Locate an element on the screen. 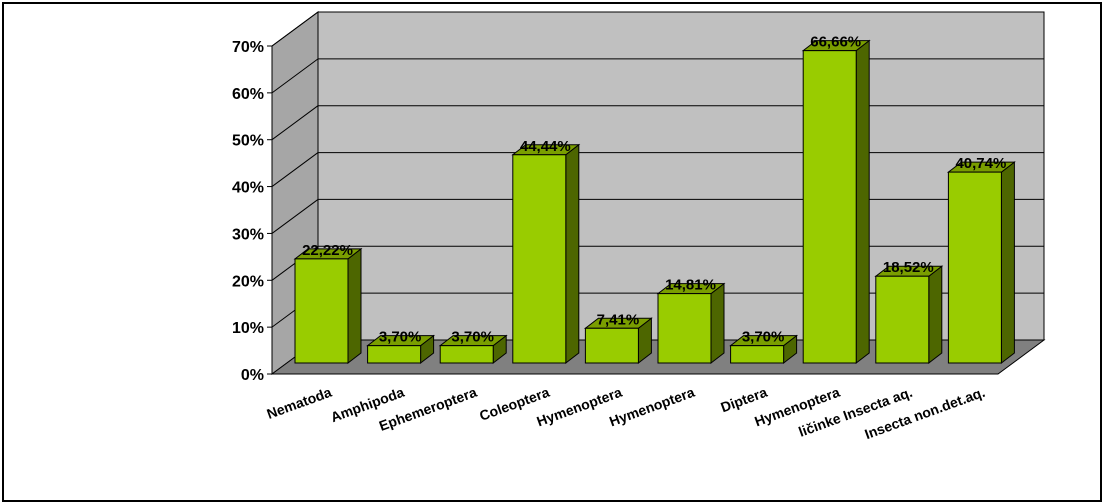 The image size is (1108, 504). y-tick-label: 0% is located at coordinates (252, 375).